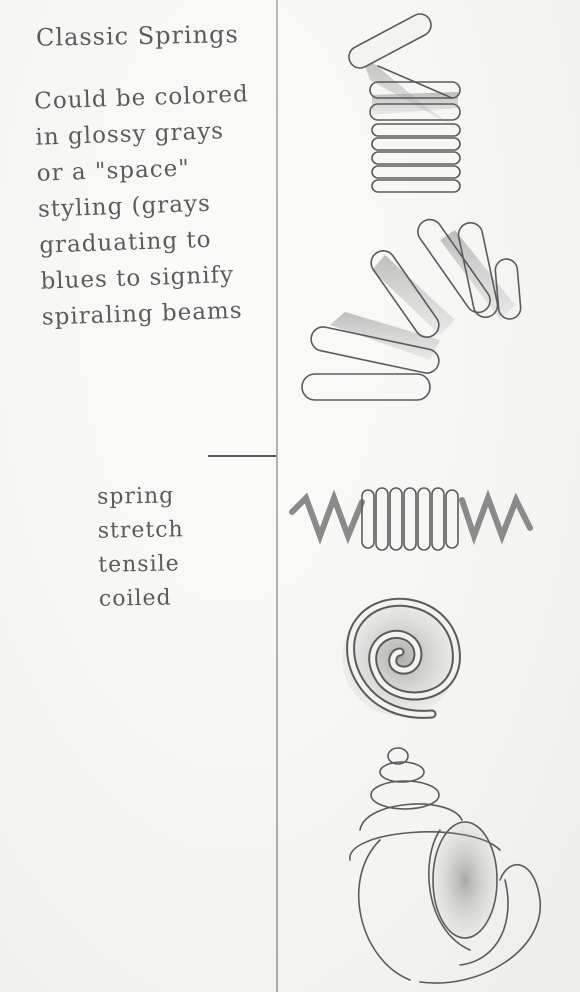  I want to click on section-divider, so click(242, 456).